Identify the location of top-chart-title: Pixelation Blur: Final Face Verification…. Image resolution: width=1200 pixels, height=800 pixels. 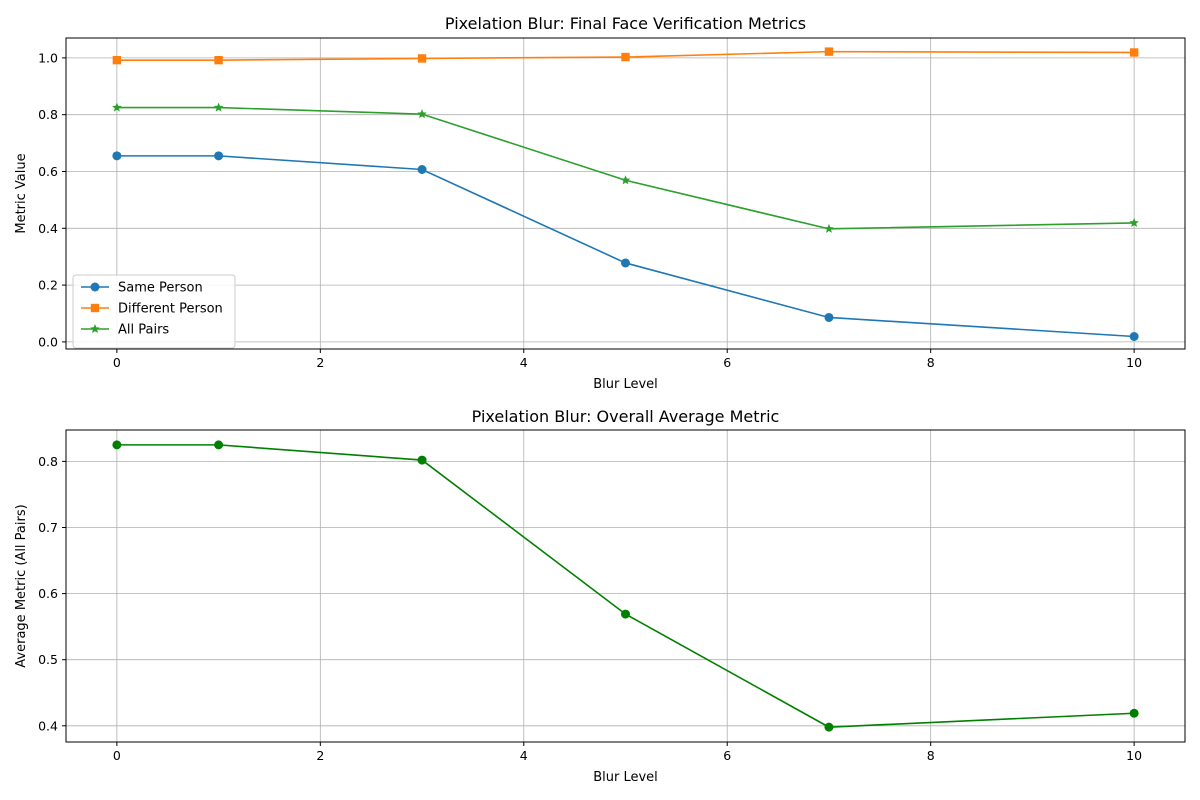
(625, 23).